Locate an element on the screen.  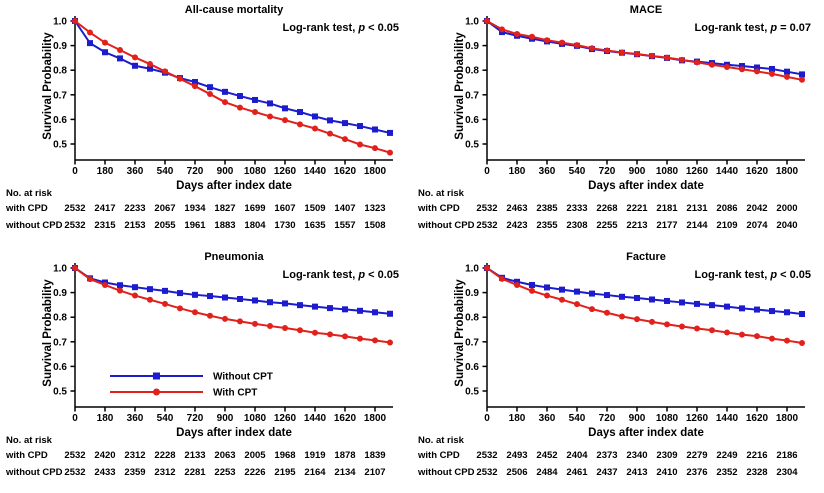
risk-value: 2385 is located at coordinates (547, 208).